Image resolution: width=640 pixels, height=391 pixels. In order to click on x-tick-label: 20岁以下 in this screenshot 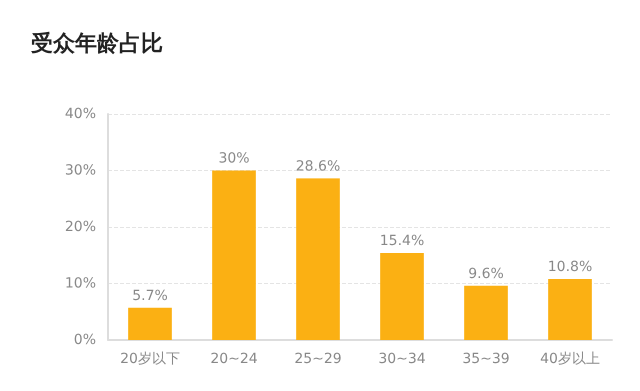, I will do `click(150, 359)`.